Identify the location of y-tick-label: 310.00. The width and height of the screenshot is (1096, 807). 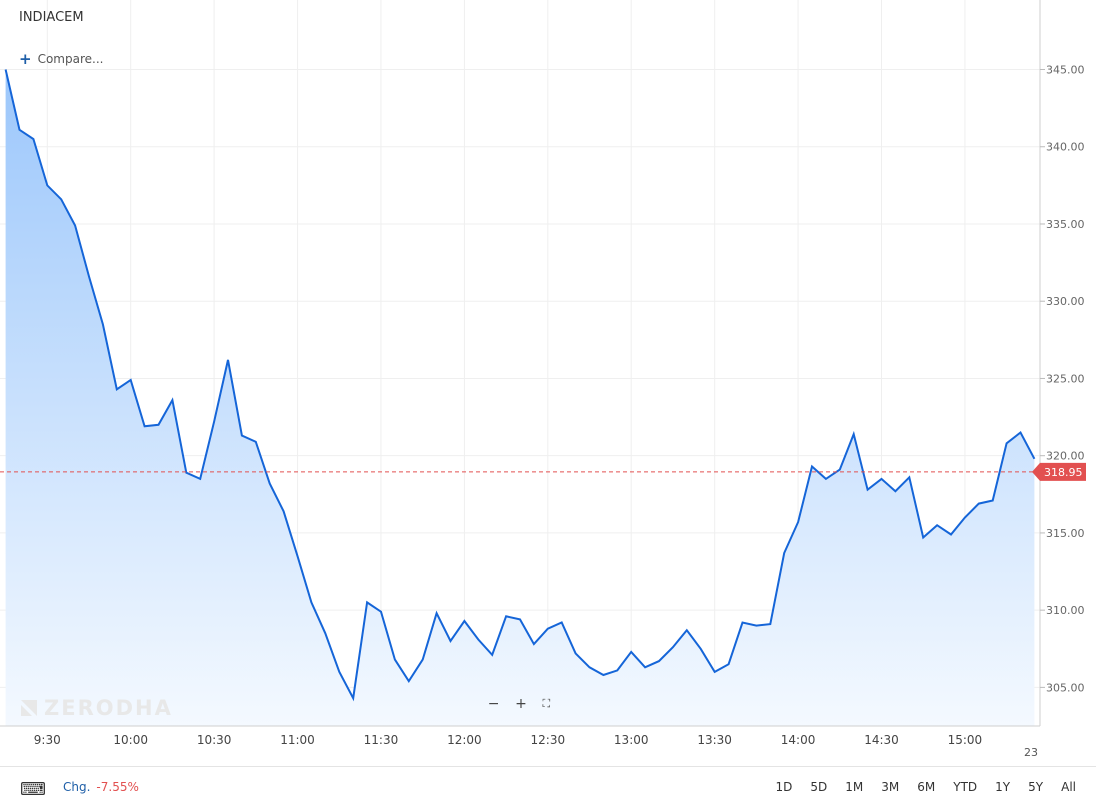
(1065, 610).